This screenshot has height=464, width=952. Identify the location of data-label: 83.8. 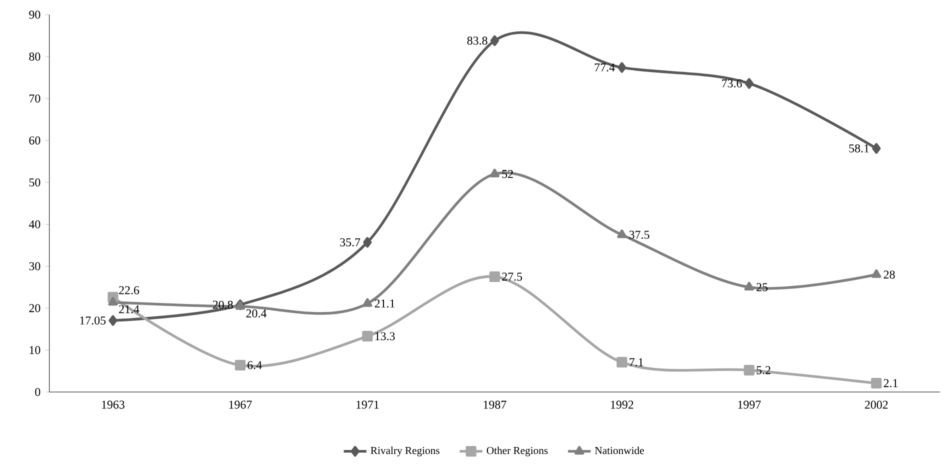
(477, 40).